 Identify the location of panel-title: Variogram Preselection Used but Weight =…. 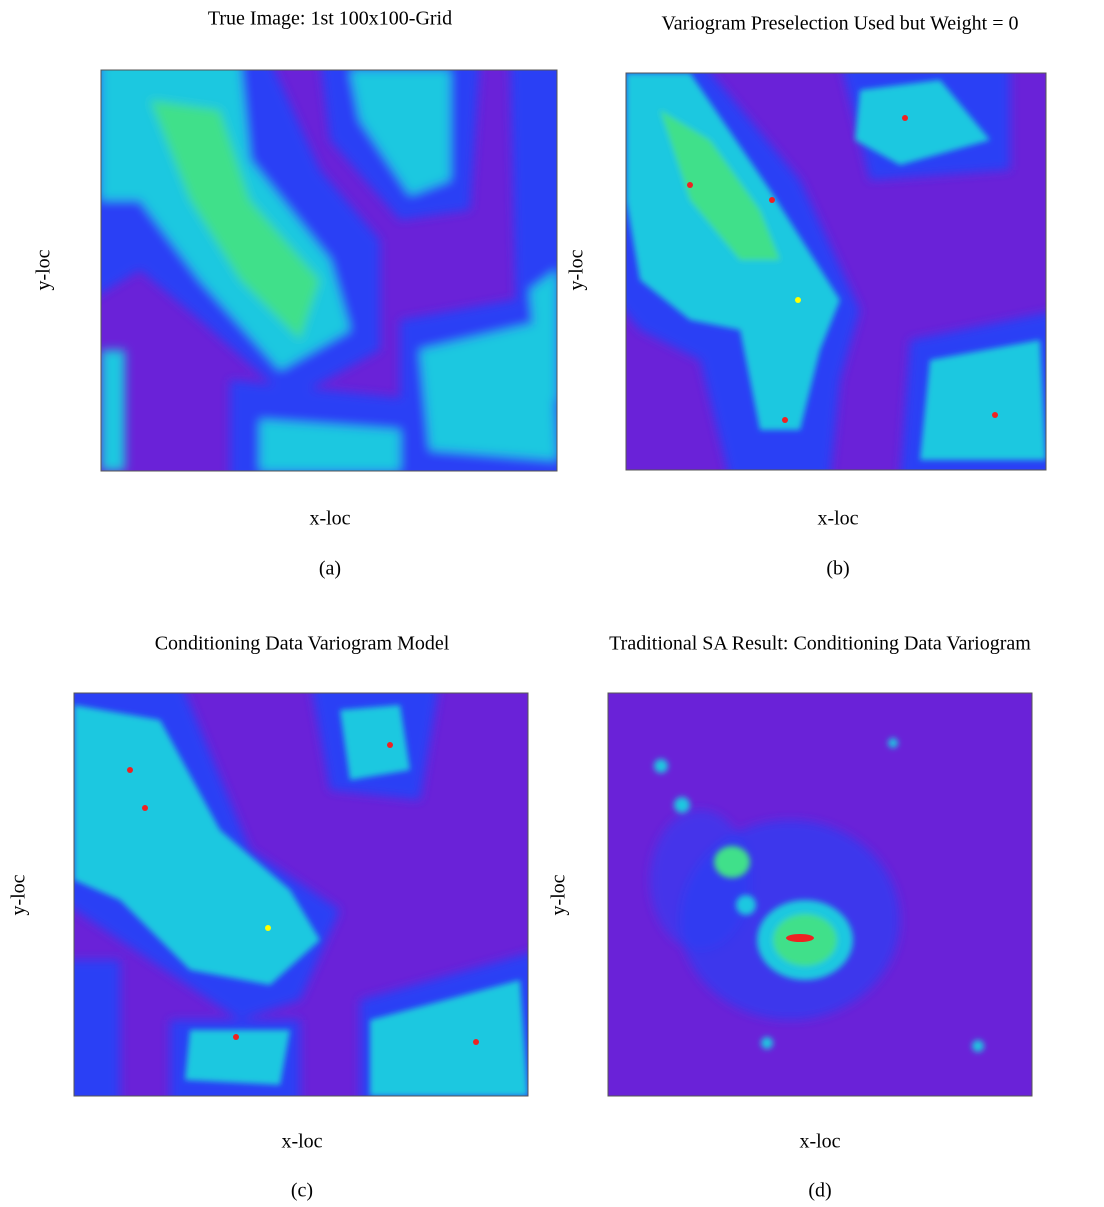
(839, 24).